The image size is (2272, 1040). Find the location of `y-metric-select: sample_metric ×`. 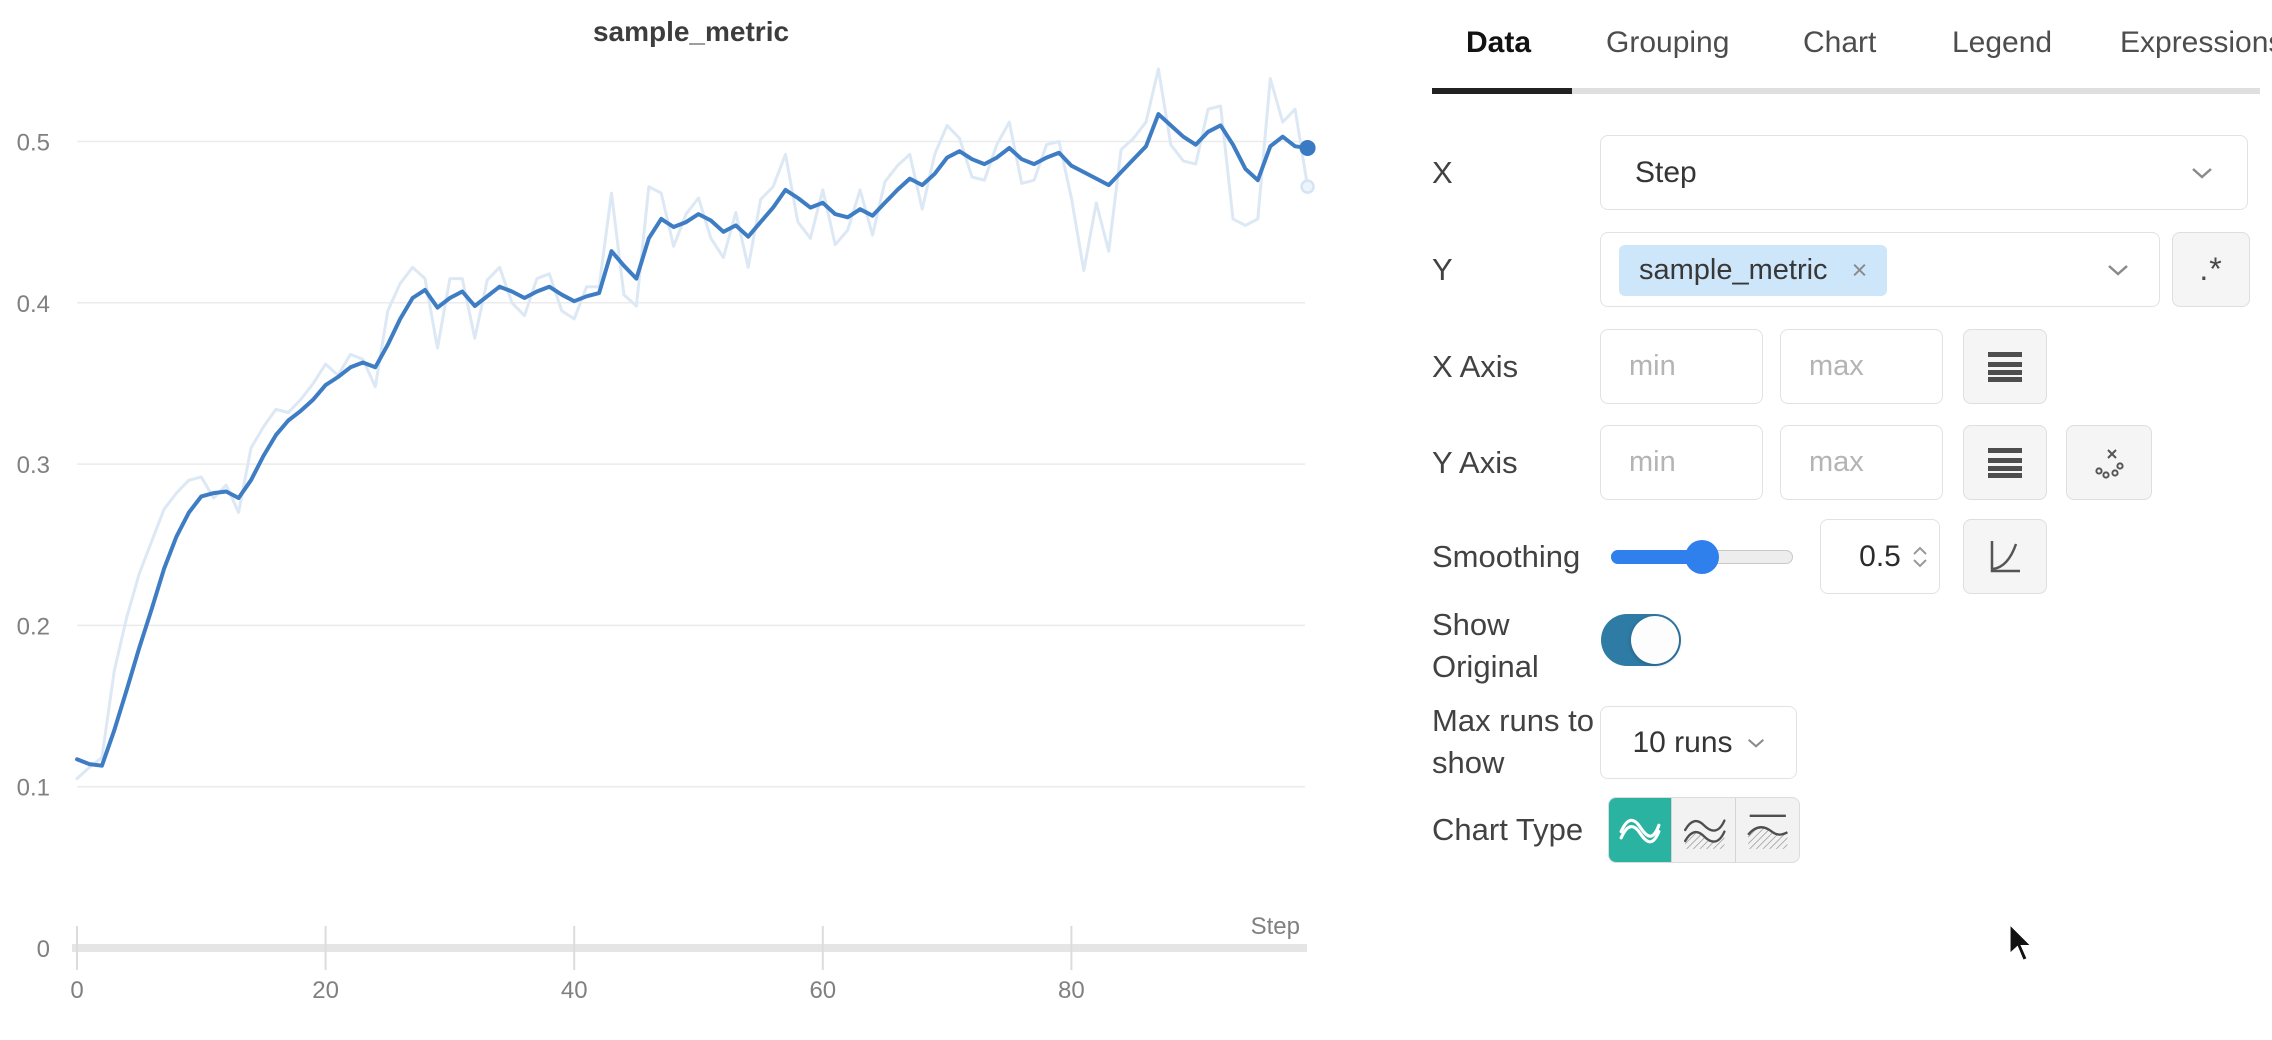

y-metric-select: sample_metric × is located at coordinates (1880, 269).